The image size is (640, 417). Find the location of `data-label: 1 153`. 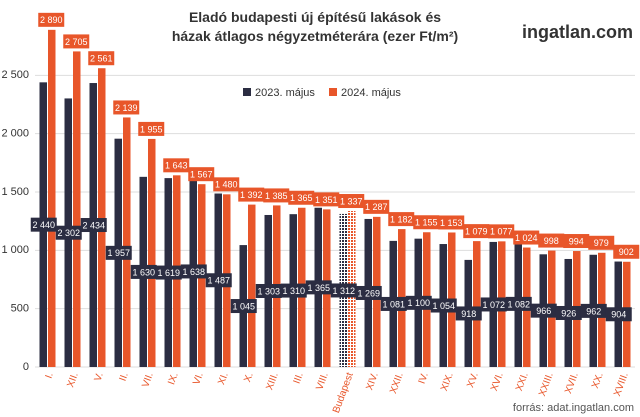

data-label: 1 153 is located at coordinates (451, 223).